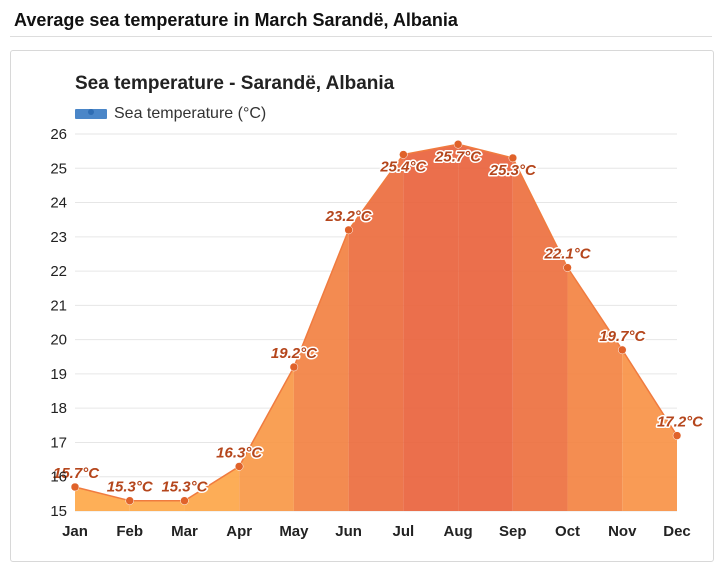  I want to click on y-tick-label: 23, so click(58, 237).